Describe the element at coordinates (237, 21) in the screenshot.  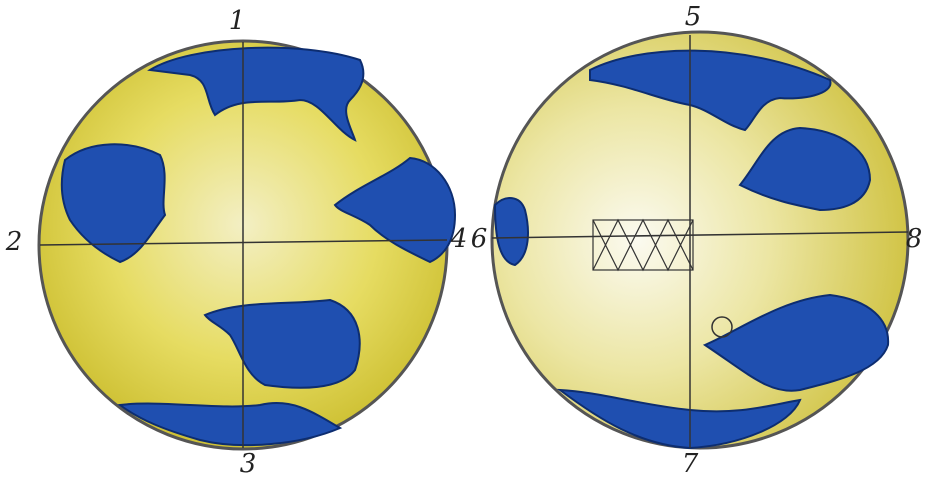
I see `marker-label: 1` at that location.